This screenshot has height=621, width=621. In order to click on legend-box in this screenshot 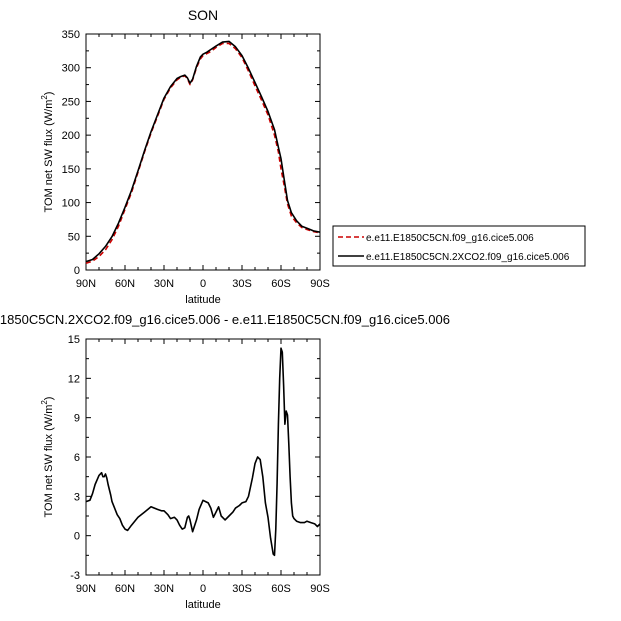, I will do `click(459, 246)`.